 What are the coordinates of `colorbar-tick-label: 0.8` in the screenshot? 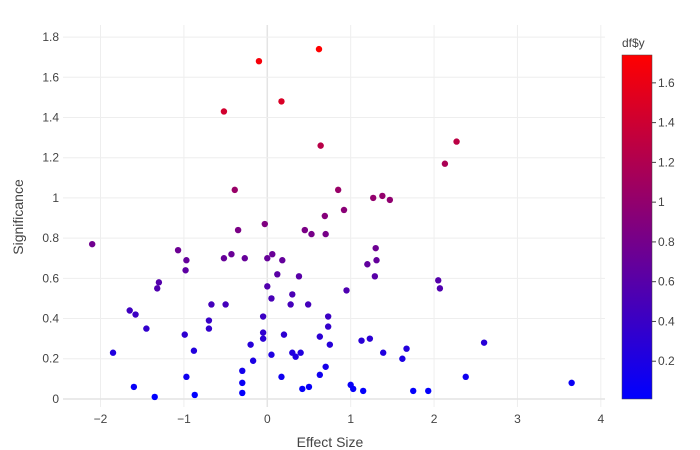 It's located at (666, 242).